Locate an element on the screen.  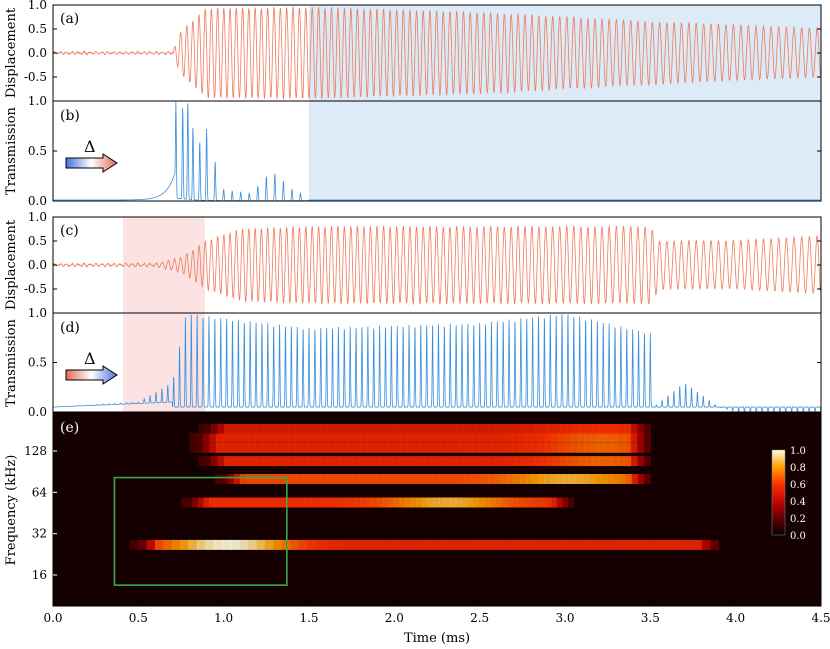
panel-e-xticks: 0.0 0.5 1.0 1.5 2.0 2.5 3.0 3.5 4.0 4.5 is located at coordinates (436, 613).